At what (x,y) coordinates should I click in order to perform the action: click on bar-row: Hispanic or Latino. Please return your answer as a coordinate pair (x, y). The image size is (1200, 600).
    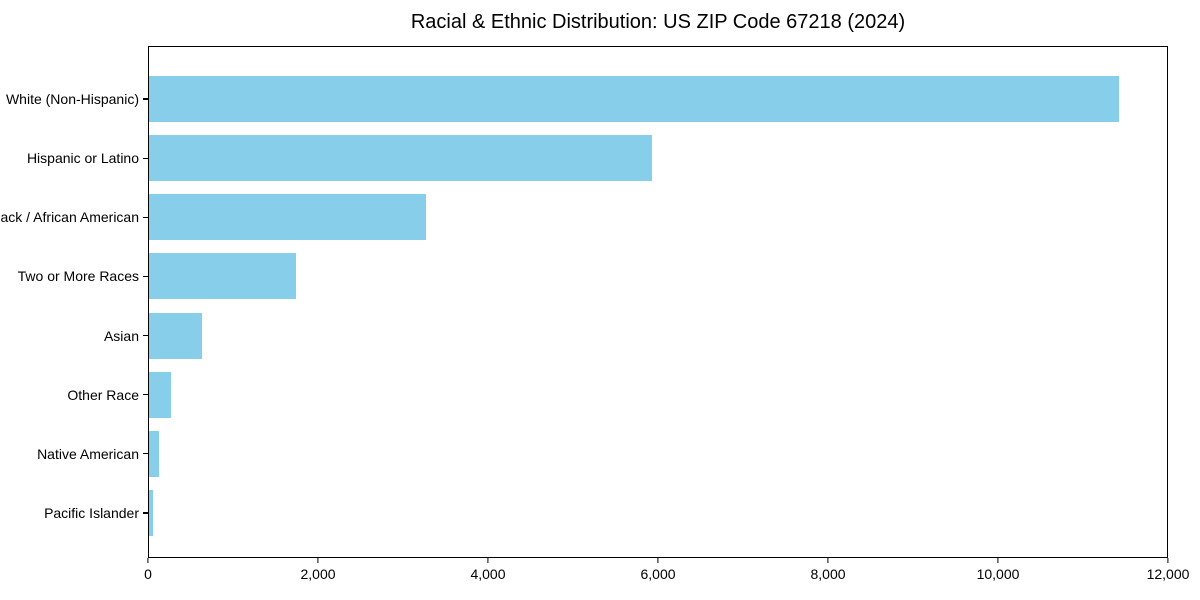
    Looking at the image, I should click on (597, 158).